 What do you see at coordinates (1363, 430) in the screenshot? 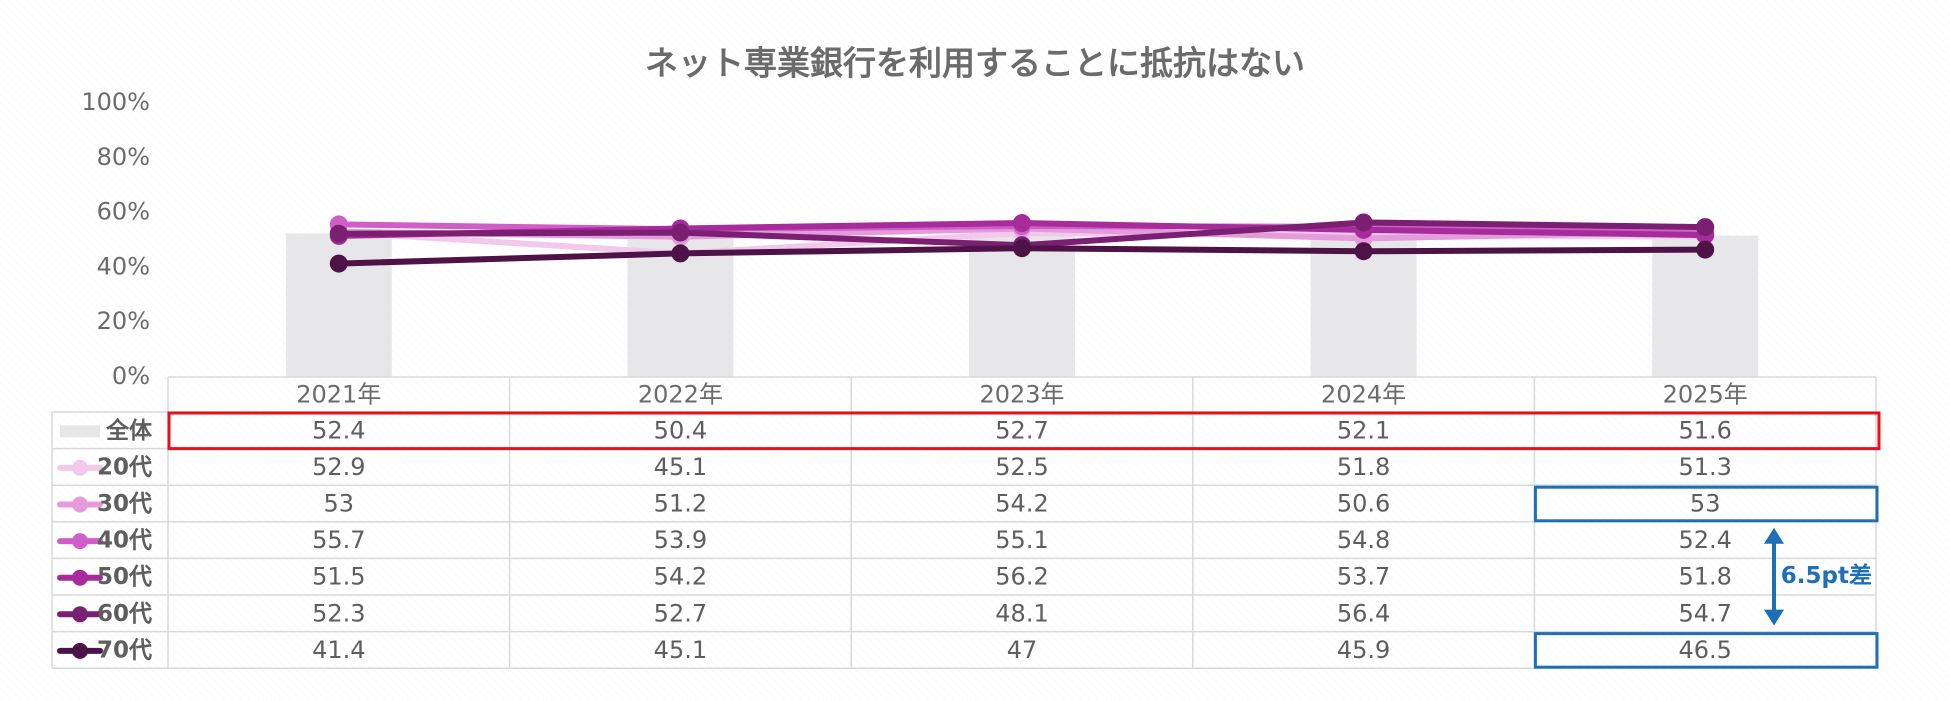
I see `table-cell-value: 52.1` at bounding box center [1363, 430].